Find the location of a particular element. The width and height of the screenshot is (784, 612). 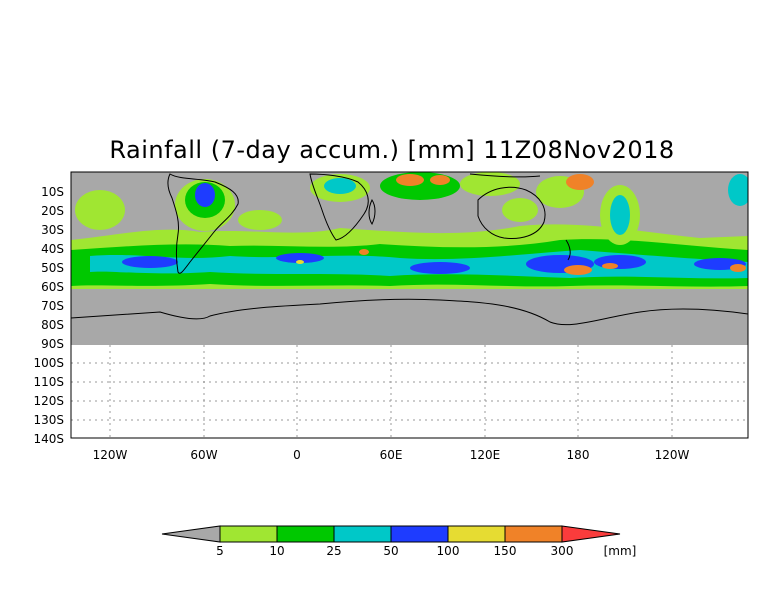

colorbar-tick: 100 is located at coordinates (448, 551).